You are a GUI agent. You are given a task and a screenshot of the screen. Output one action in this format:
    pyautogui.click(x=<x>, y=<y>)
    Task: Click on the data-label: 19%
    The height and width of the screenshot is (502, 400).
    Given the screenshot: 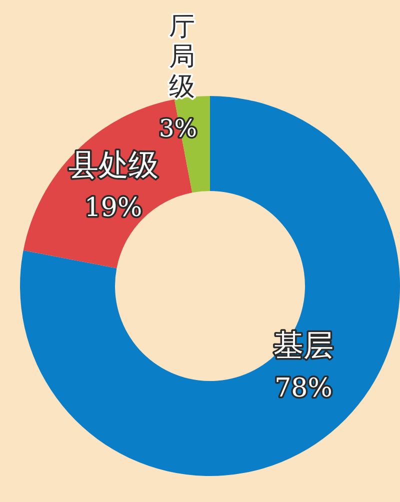 What is the action you would take?
    pyautogui.click(x=113, y=208)
    